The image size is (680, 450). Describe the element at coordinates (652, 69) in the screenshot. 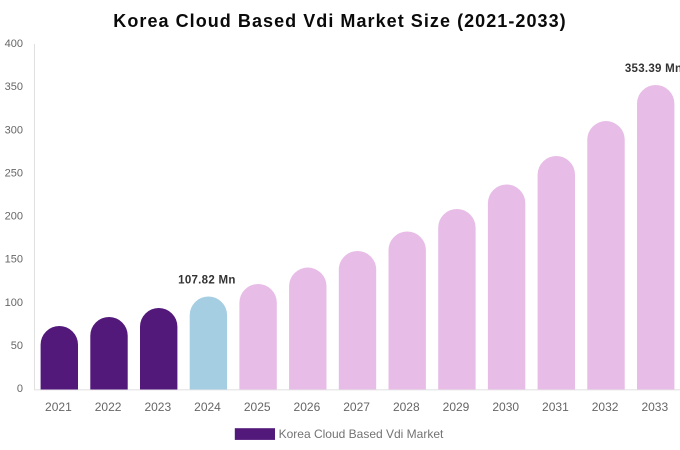

I see `svg-text: 353.39 Mn` at that location.